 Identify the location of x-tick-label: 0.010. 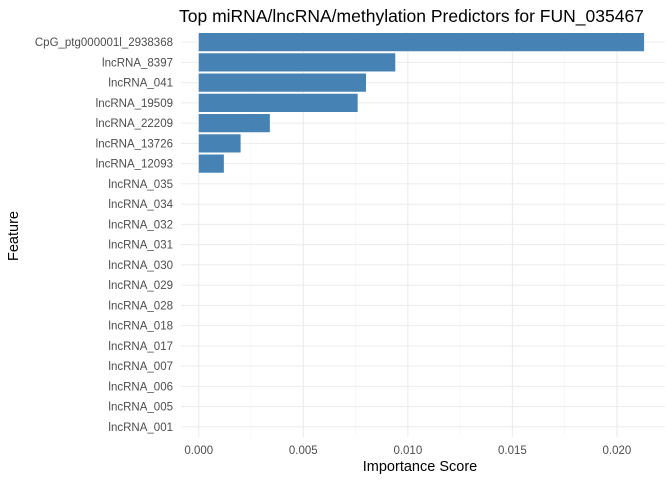
(407, 451).